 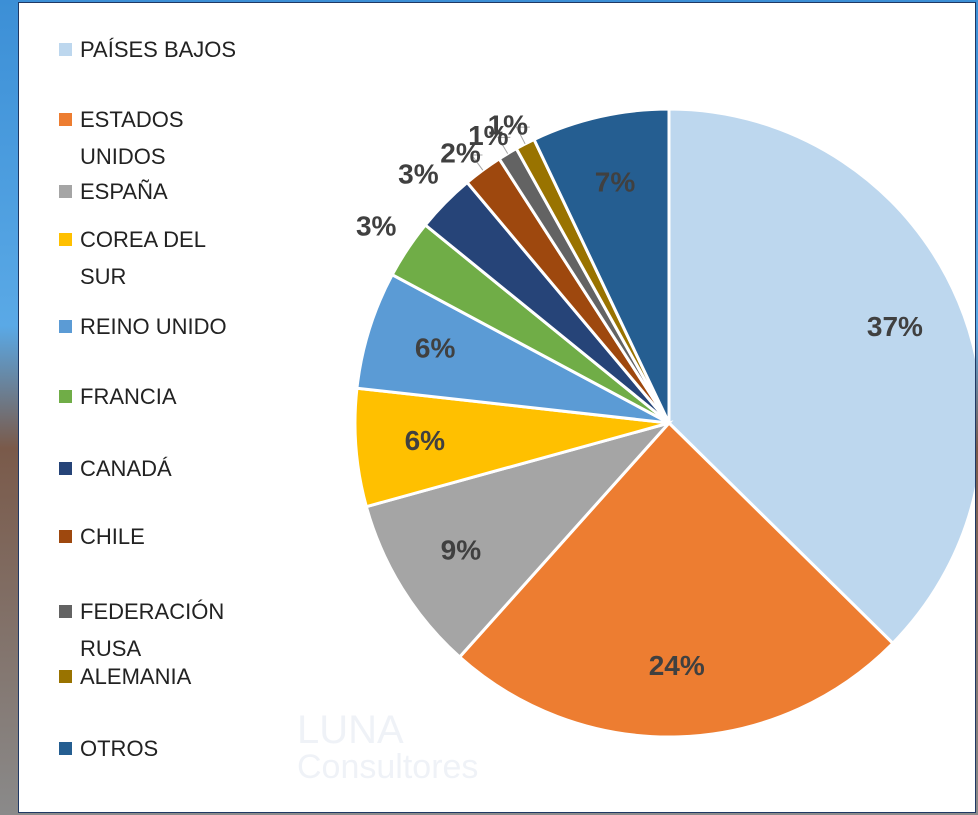 What do you see at coordinates (143, 258) in the screenshot?
I see `legend-label: COREA DEL SUR` at bounding box center [143, 258].